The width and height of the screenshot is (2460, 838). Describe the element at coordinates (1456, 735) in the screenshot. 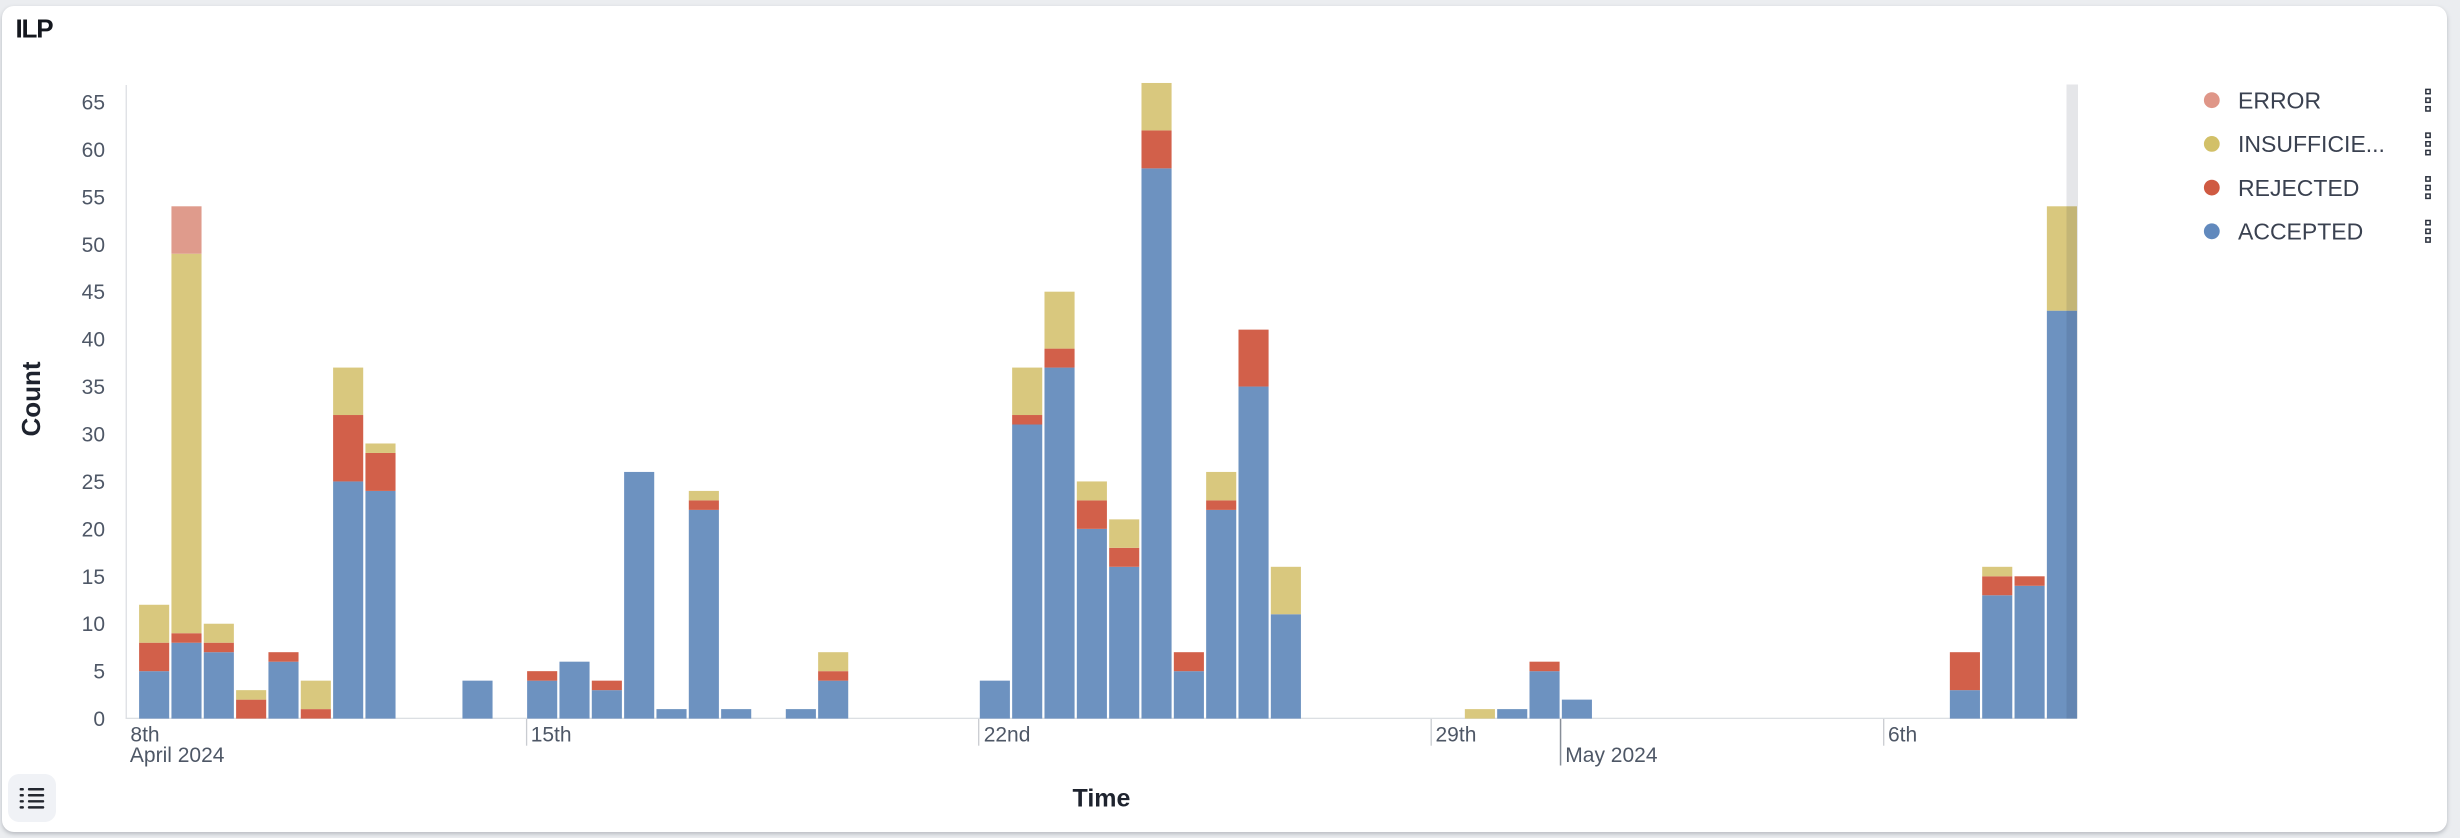

I see `svg-text: 29th` at that location.